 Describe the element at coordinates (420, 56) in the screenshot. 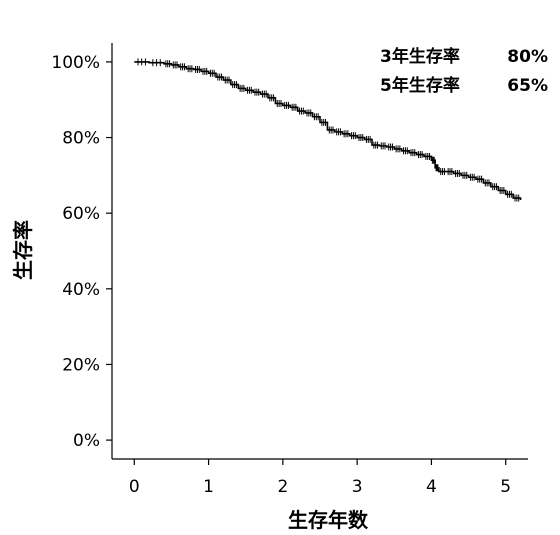

I see `annotation-3yr-label: 3年生存率` at that location.